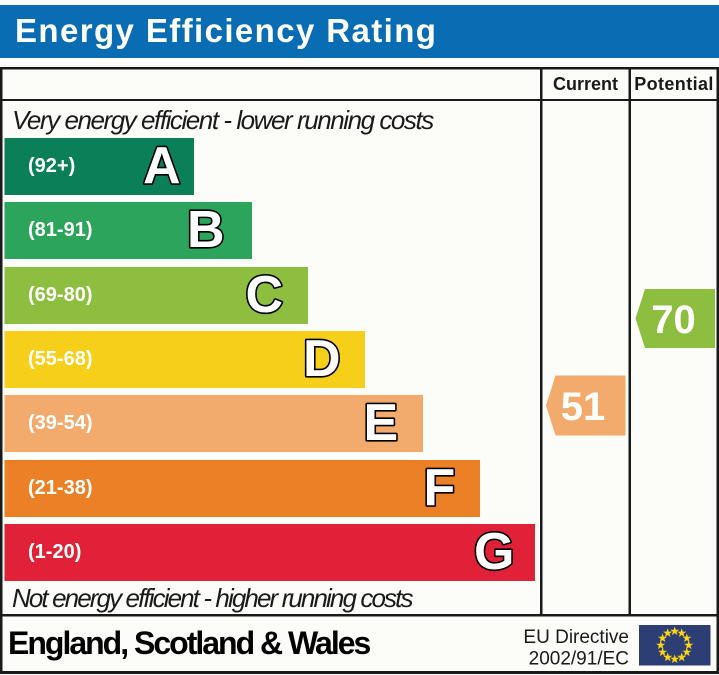  Describe the element at coordinates (440, 488) in the screenshot. I see `svg-text: F` at that location.